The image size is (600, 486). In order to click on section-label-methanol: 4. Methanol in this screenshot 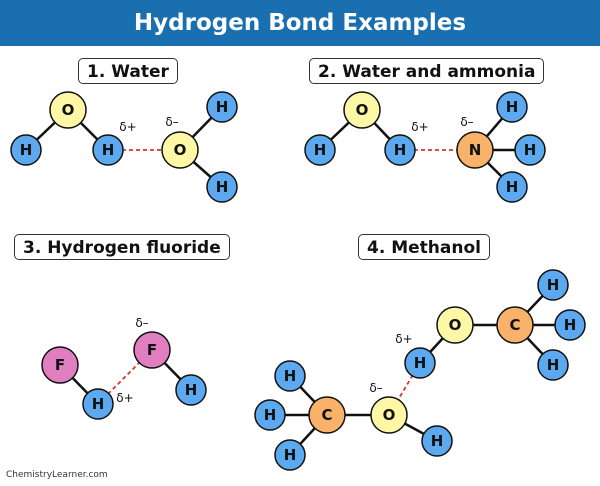, I will do `click(424, 247)`.